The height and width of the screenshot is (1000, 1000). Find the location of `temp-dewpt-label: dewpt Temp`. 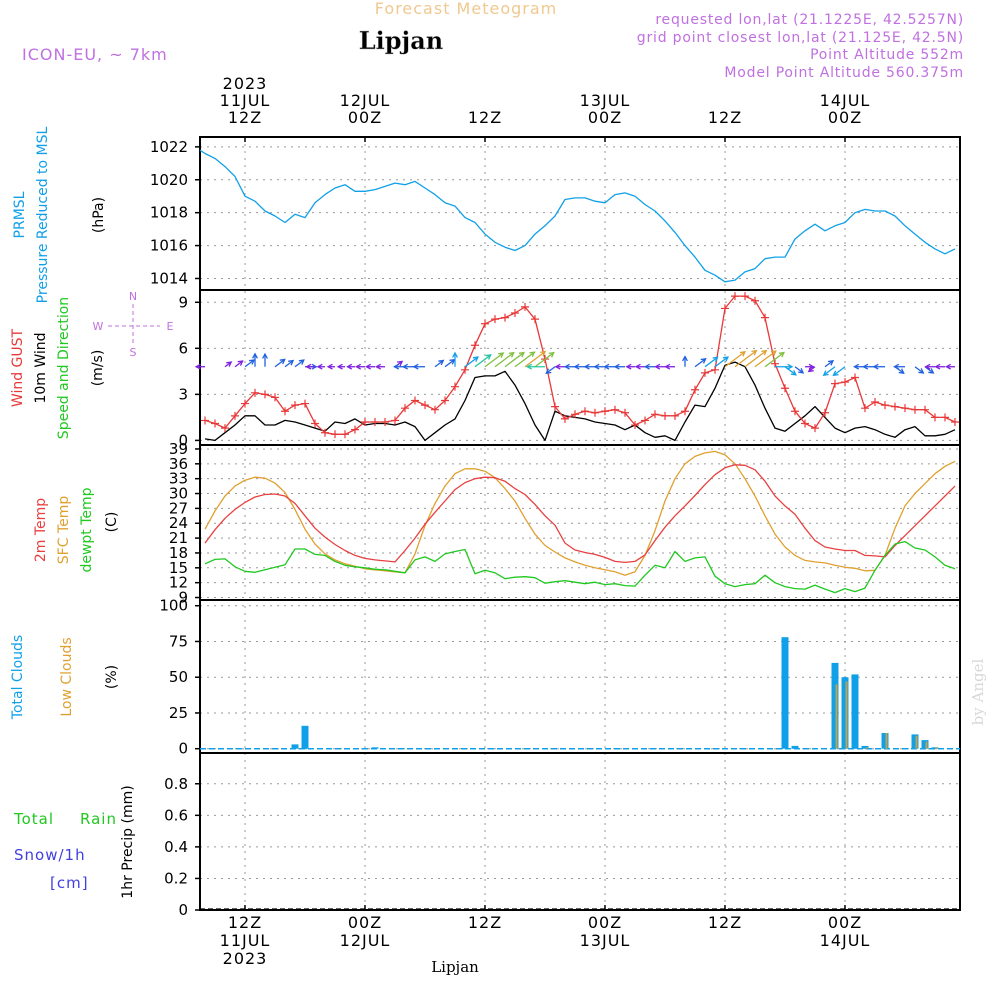

temp-dewpt-label: dewpt Temp is located at coordinates (87, 529).